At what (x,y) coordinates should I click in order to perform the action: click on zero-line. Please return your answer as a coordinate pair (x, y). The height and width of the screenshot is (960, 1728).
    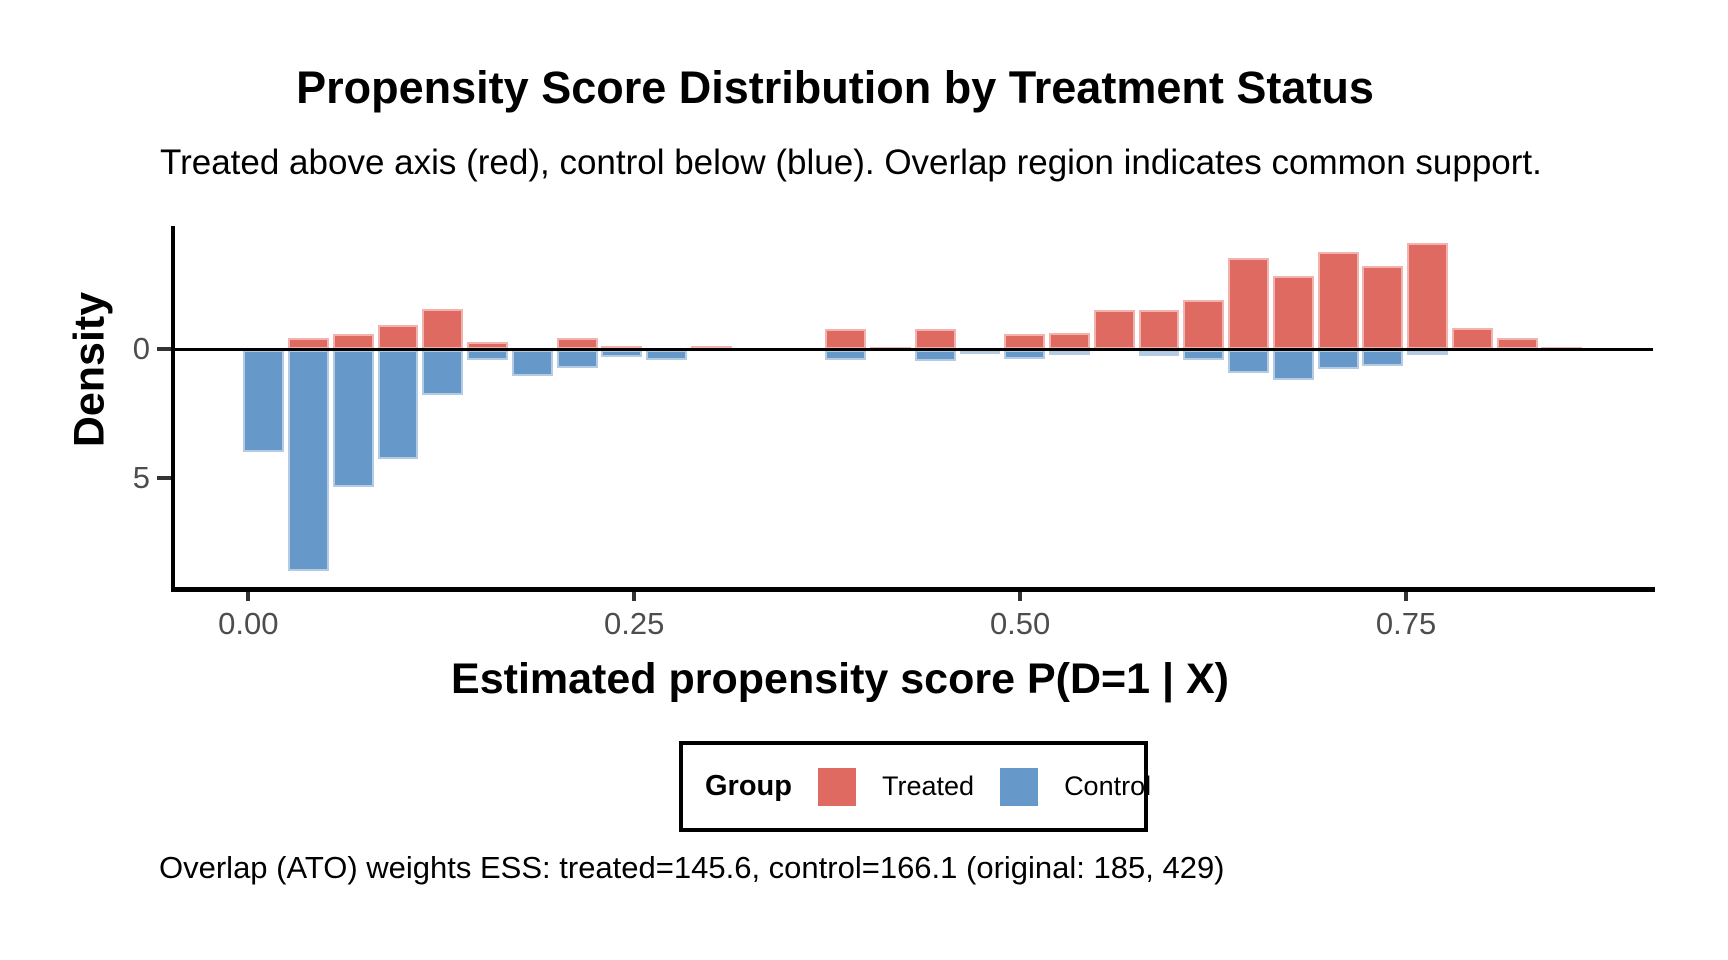
    Looking at the image, I should click on (914, 349).